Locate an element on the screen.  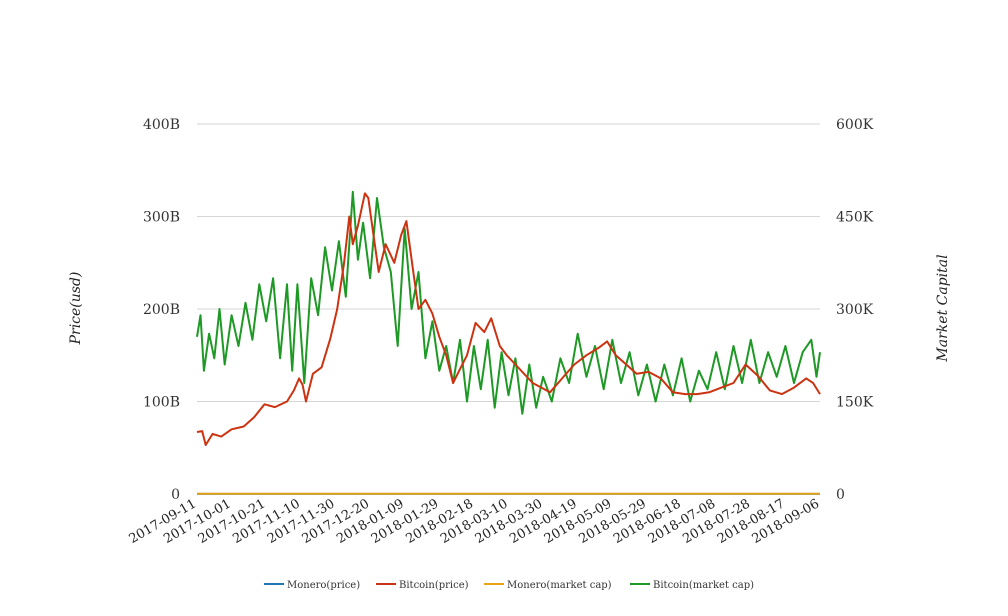
right-tick-label: 0 is located at coordinates (840, 495).